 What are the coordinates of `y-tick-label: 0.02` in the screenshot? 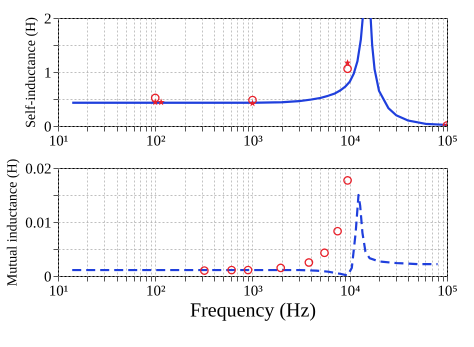 It's located at (38, 170).